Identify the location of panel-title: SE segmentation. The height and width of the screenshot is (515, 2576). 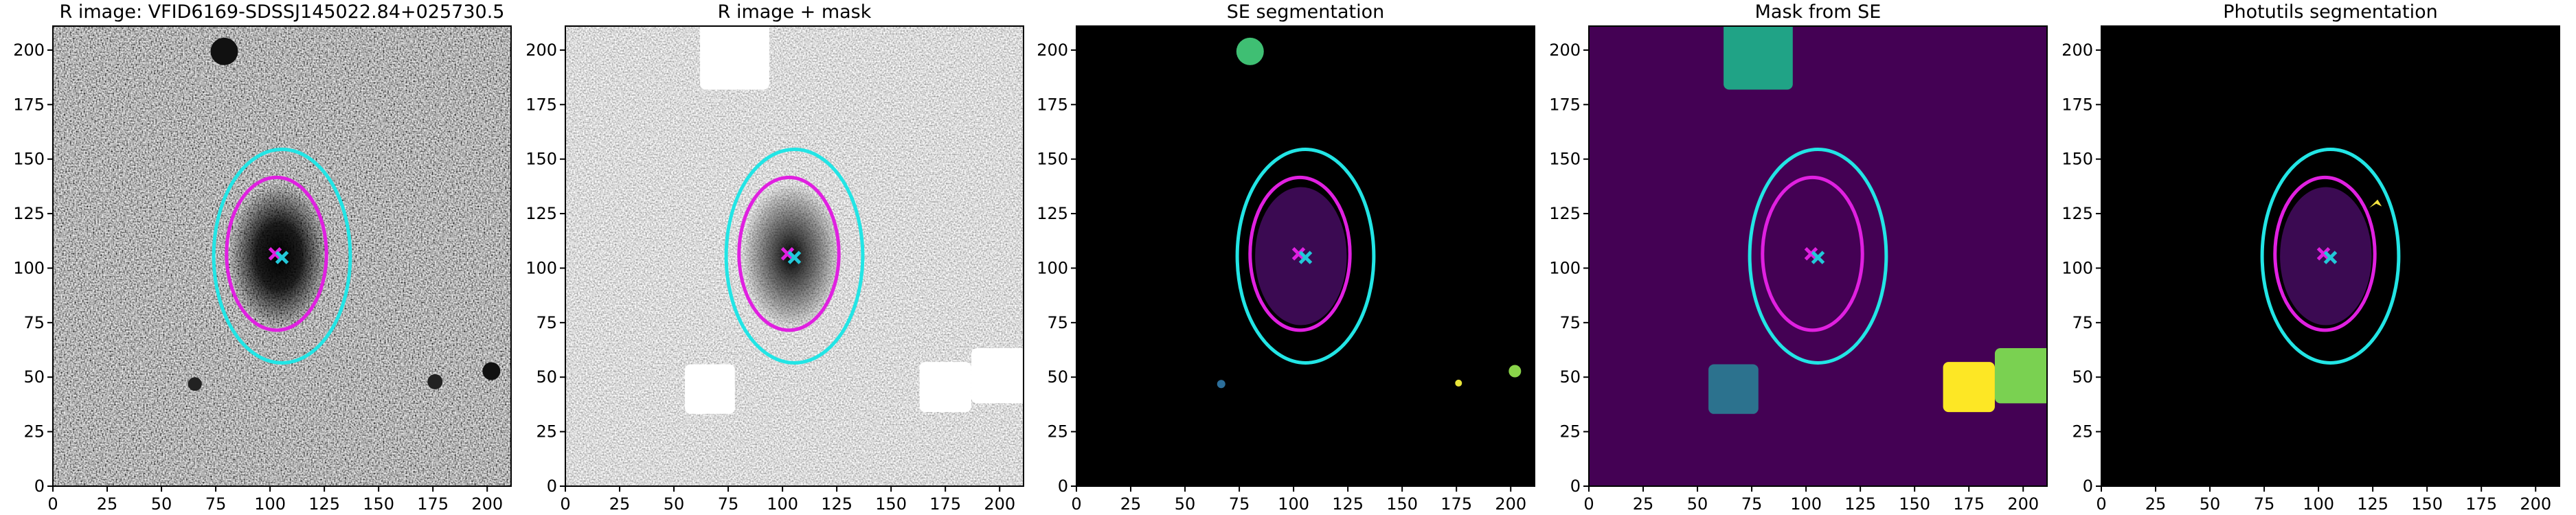
(1305, 12).